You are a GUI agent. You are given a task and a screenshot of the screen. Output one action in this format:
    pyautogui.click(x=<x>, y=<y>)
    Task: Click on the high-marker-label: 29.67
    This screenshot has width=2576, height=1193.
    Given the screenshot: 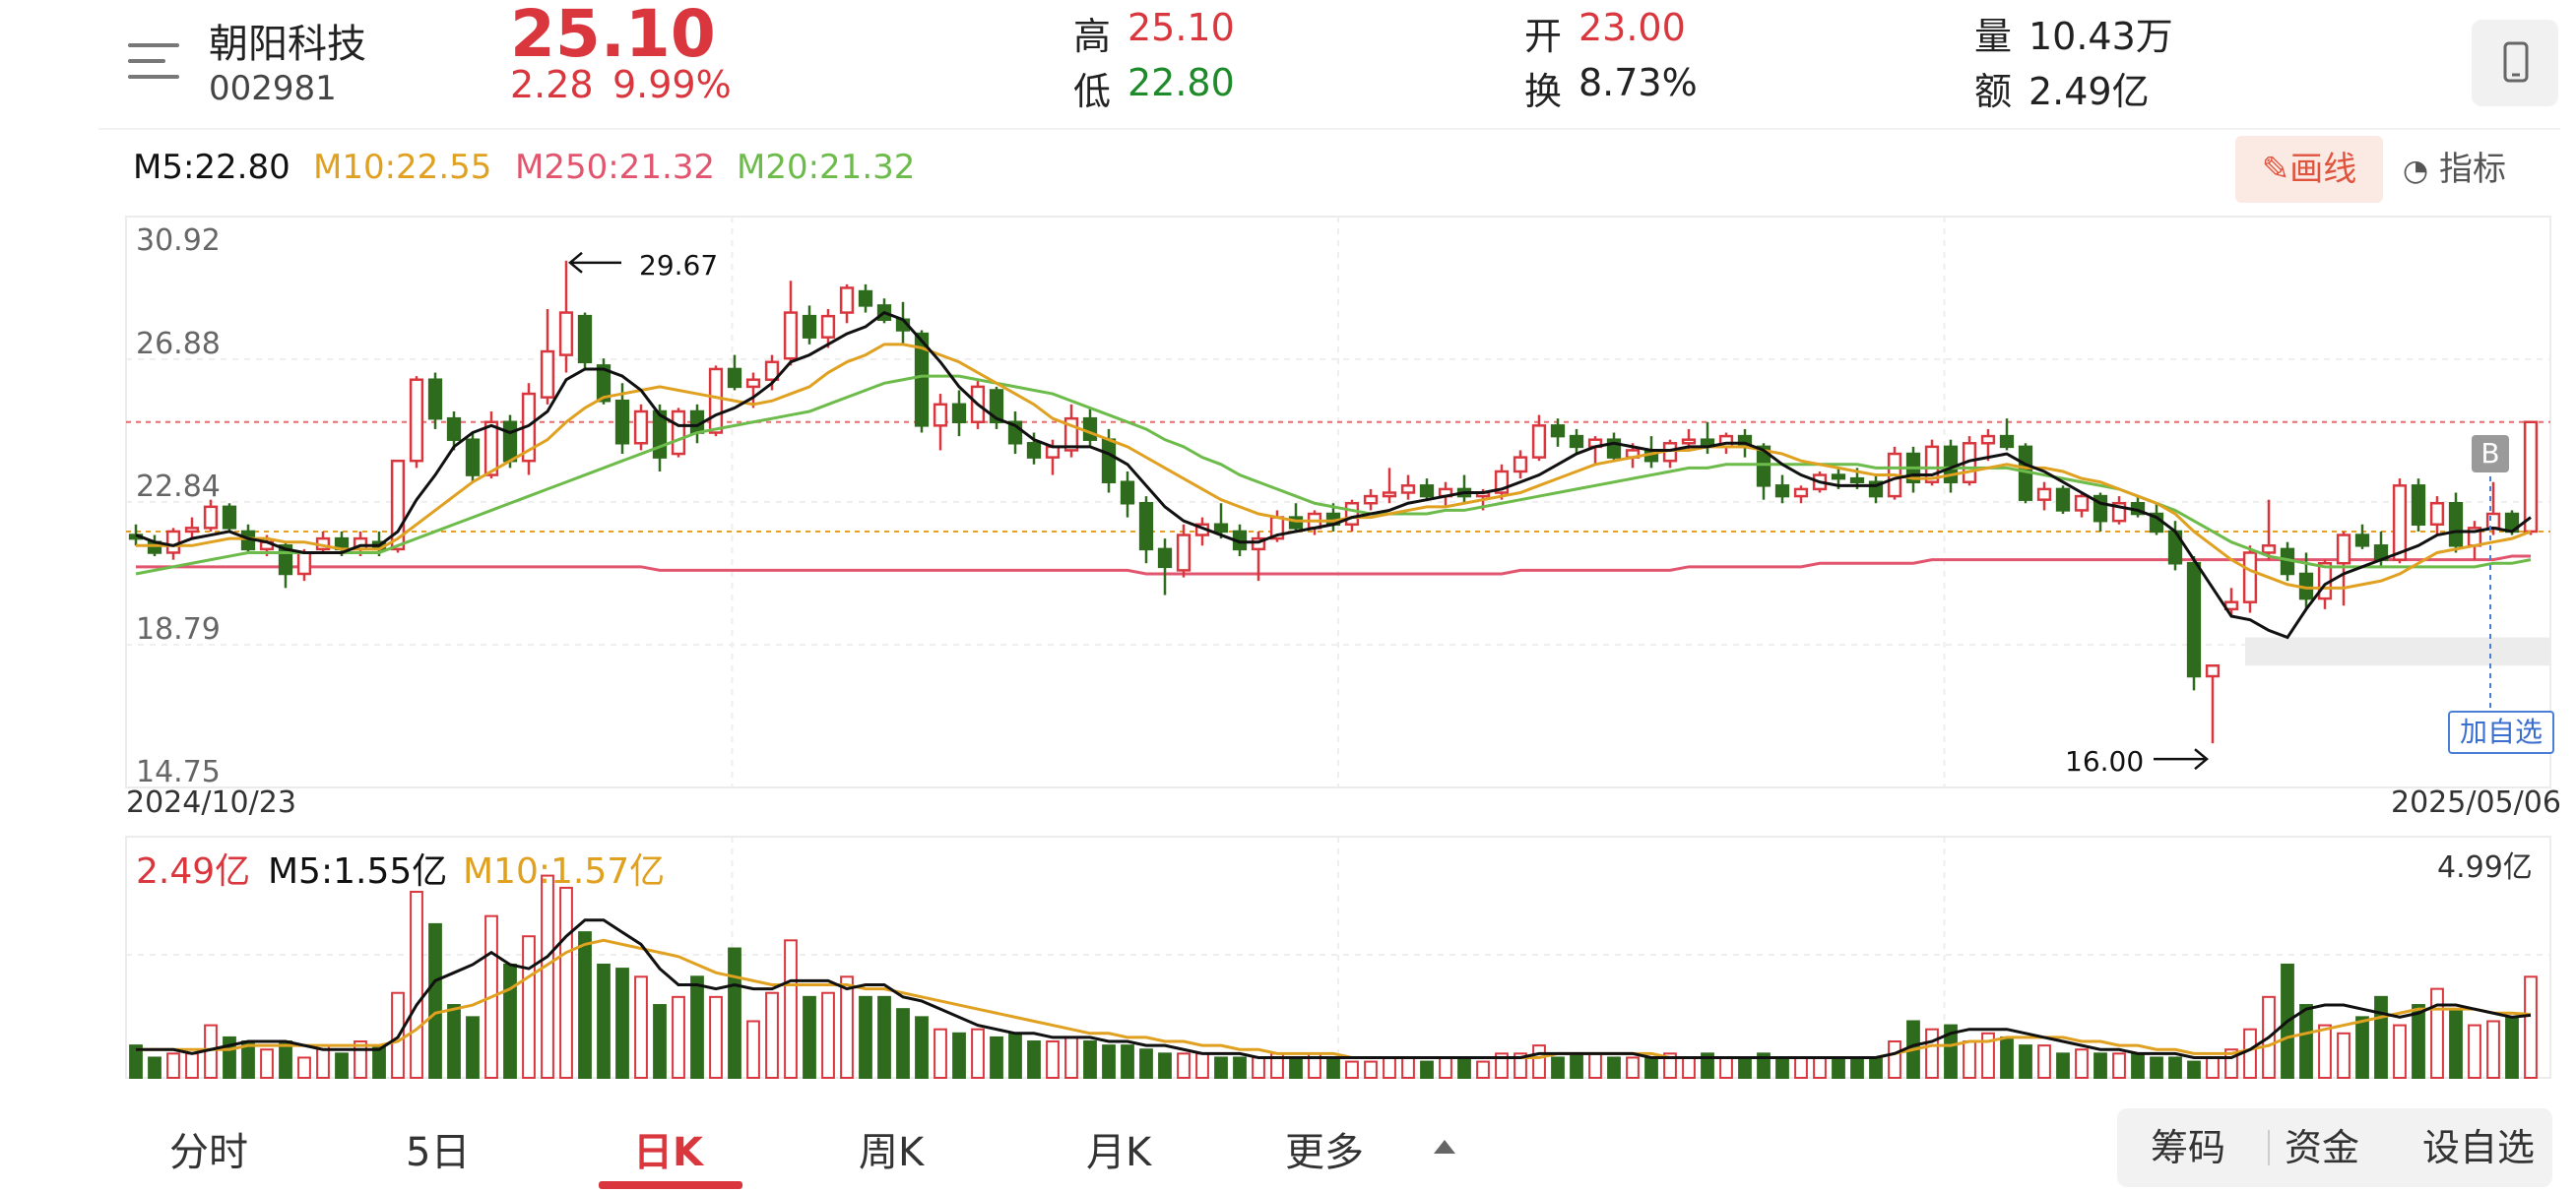 What is the action you would take?
    pyautogui.click(x=678, y=265)
    